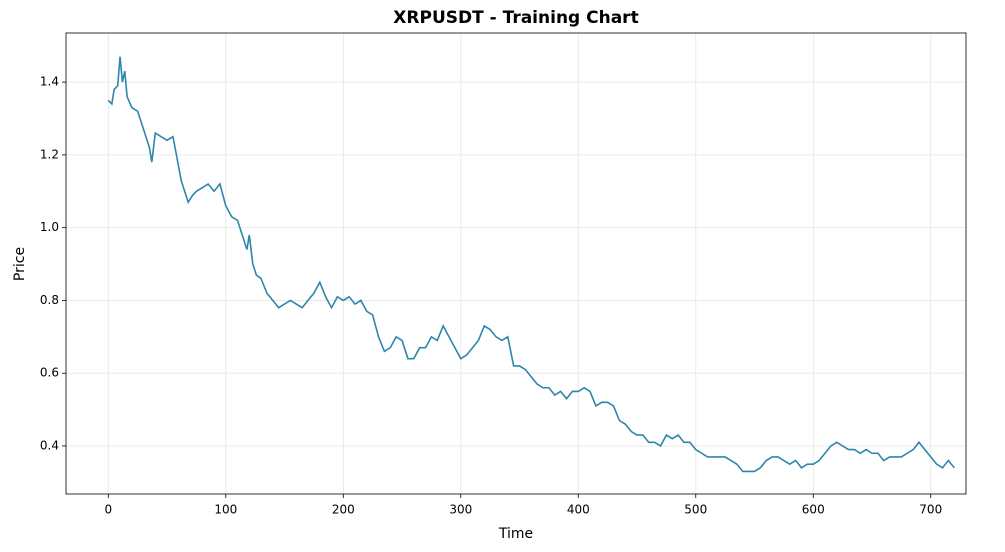  Describe the element at coordinates (460, 510) in the screenshot. I see `x-tick-label: 300` at that location.